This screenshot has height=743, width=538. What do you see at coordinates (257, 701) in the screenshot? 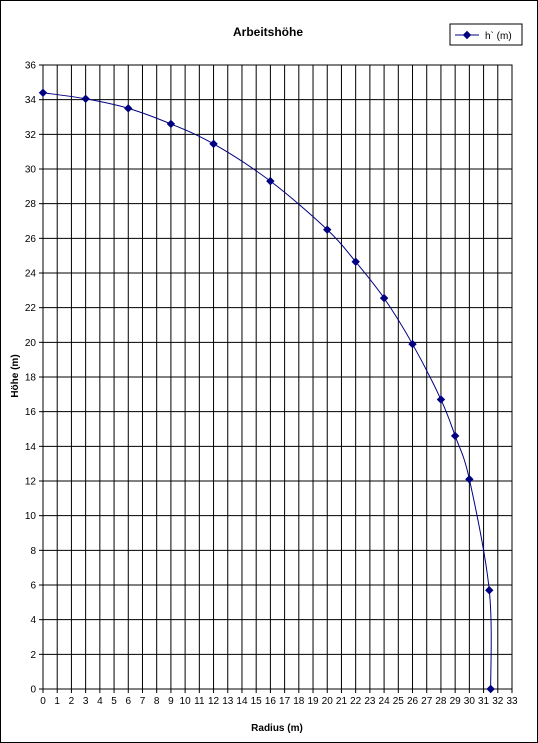
I see `x-tick-label: 15` at bounding box center [257, 701].